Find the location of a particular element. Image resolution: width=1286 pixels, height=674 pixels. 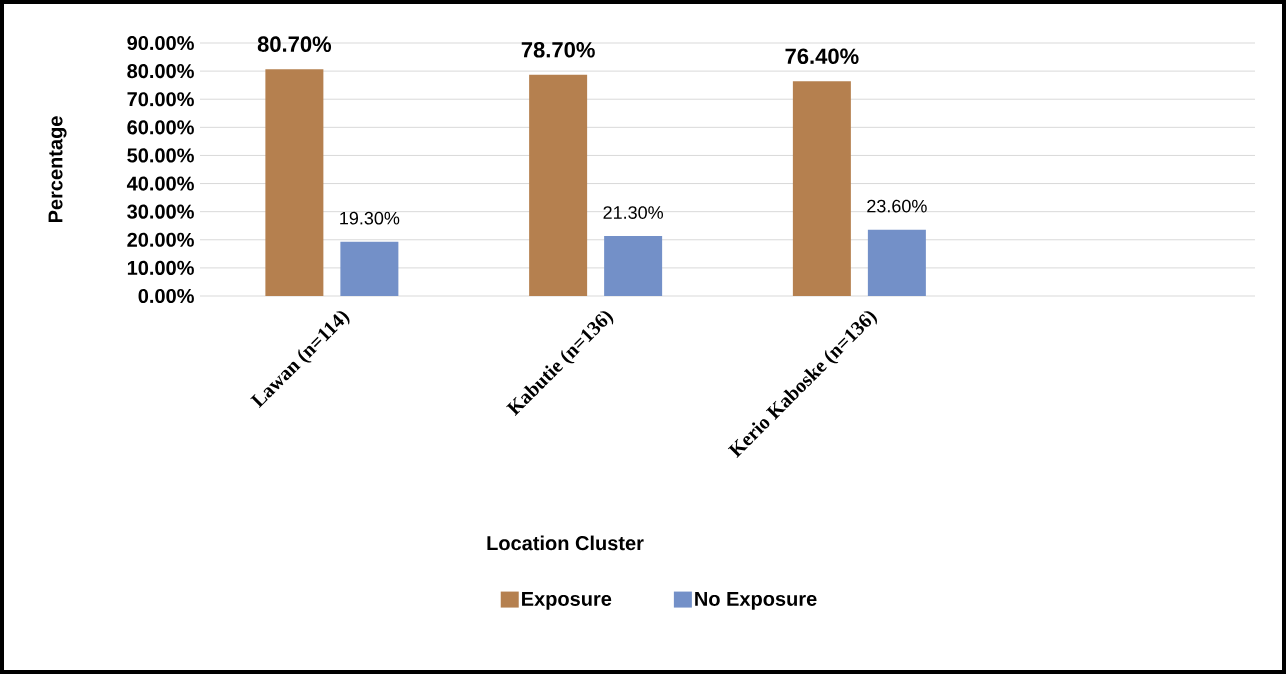

x-axis-title: Location Cluster is located at coordinates (565, 543).